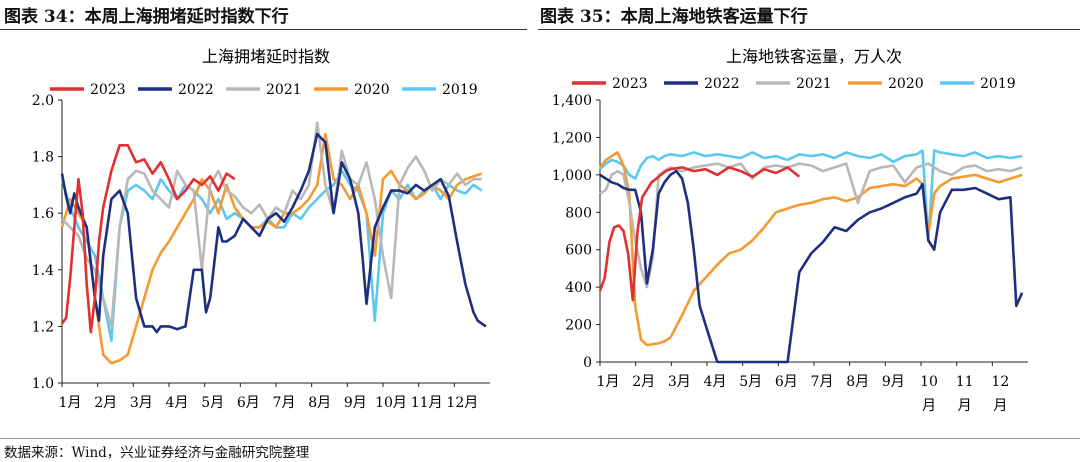  What do you see at coordinates (43, 101) in the screenshot?
I see `y-tick-label: 2.0` at bounding box center [43, 101].